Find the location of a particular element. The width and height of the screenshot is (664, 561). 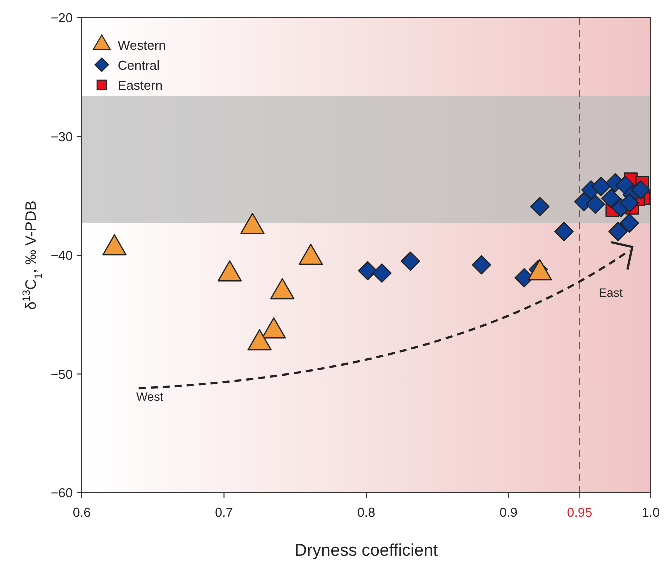

x-tick-label: 0.9 is located at coordinates (509, 512).